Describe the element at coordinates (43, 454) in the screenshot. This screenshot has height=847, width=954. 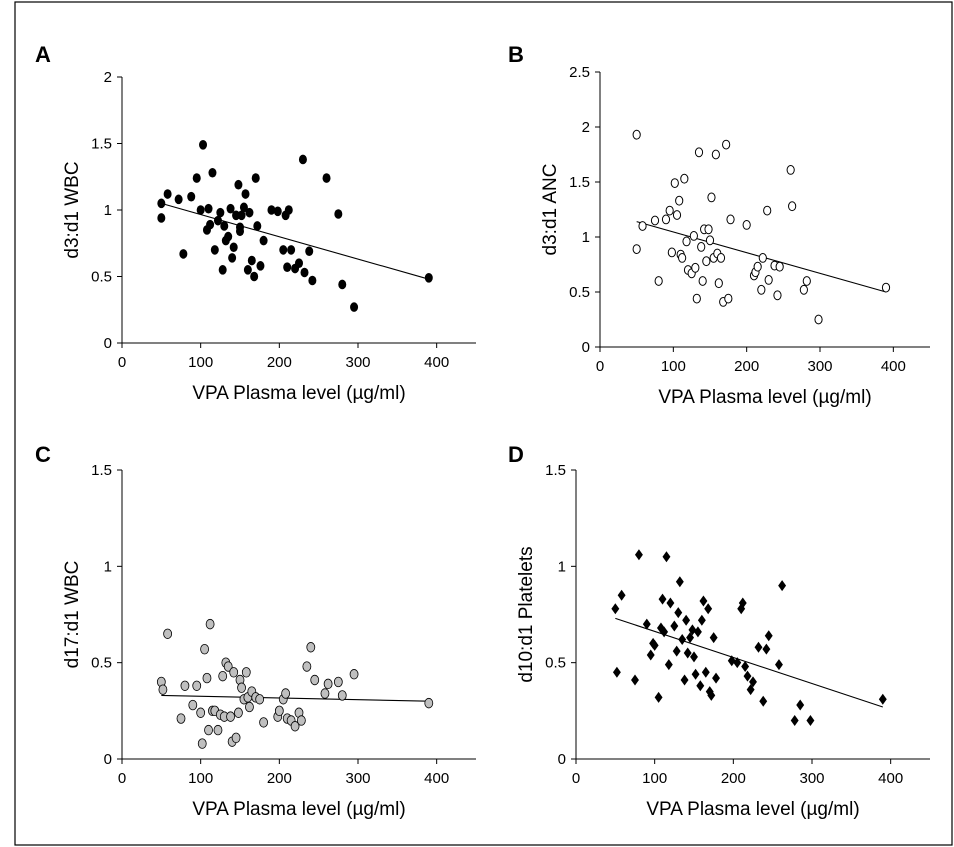
I see `panel-letter-c: C` at that location.